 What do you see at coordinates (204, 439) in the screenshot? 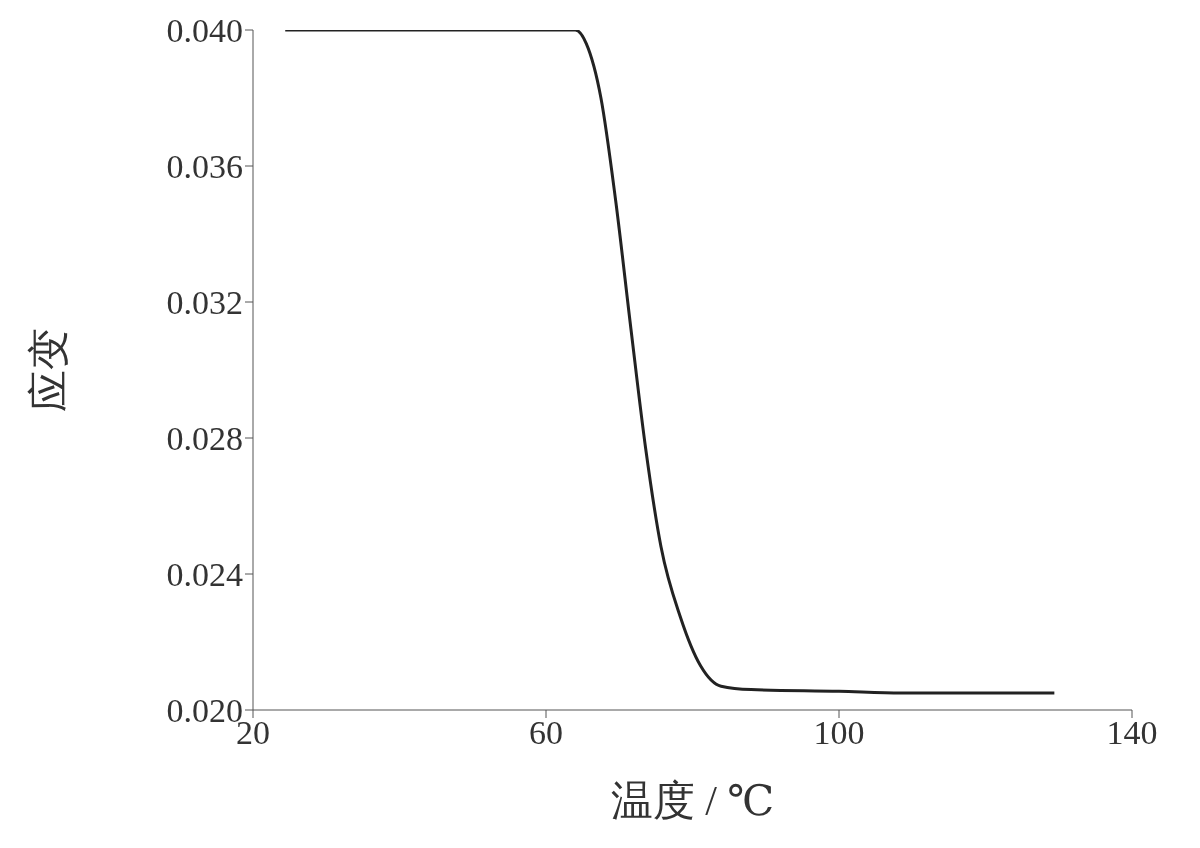
I see `y-tick-label: 0.028` at bounding box center [204, 439].